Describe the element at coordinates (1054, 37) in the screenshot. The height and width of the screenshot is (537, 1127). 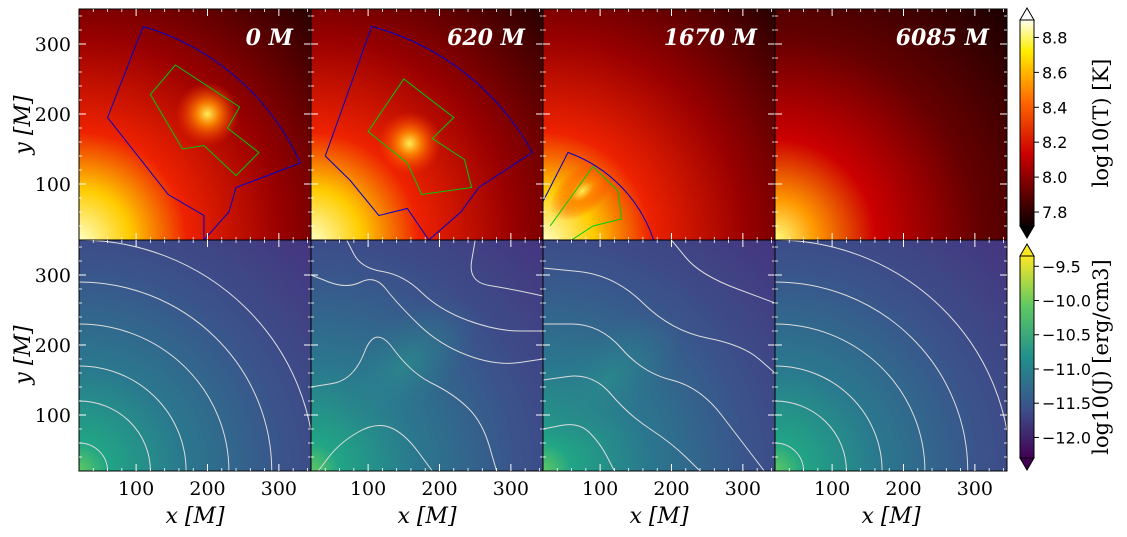
I see `colorbar-tick-label: 8.8` at that location.